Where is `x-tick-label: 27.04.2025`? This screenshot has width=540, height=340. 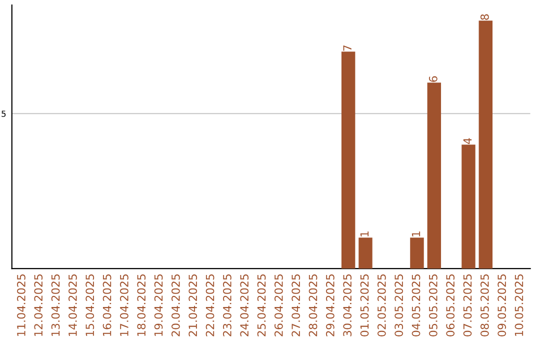 x-tick-label: 27.04.2025 is located at coordinates (296, 305).